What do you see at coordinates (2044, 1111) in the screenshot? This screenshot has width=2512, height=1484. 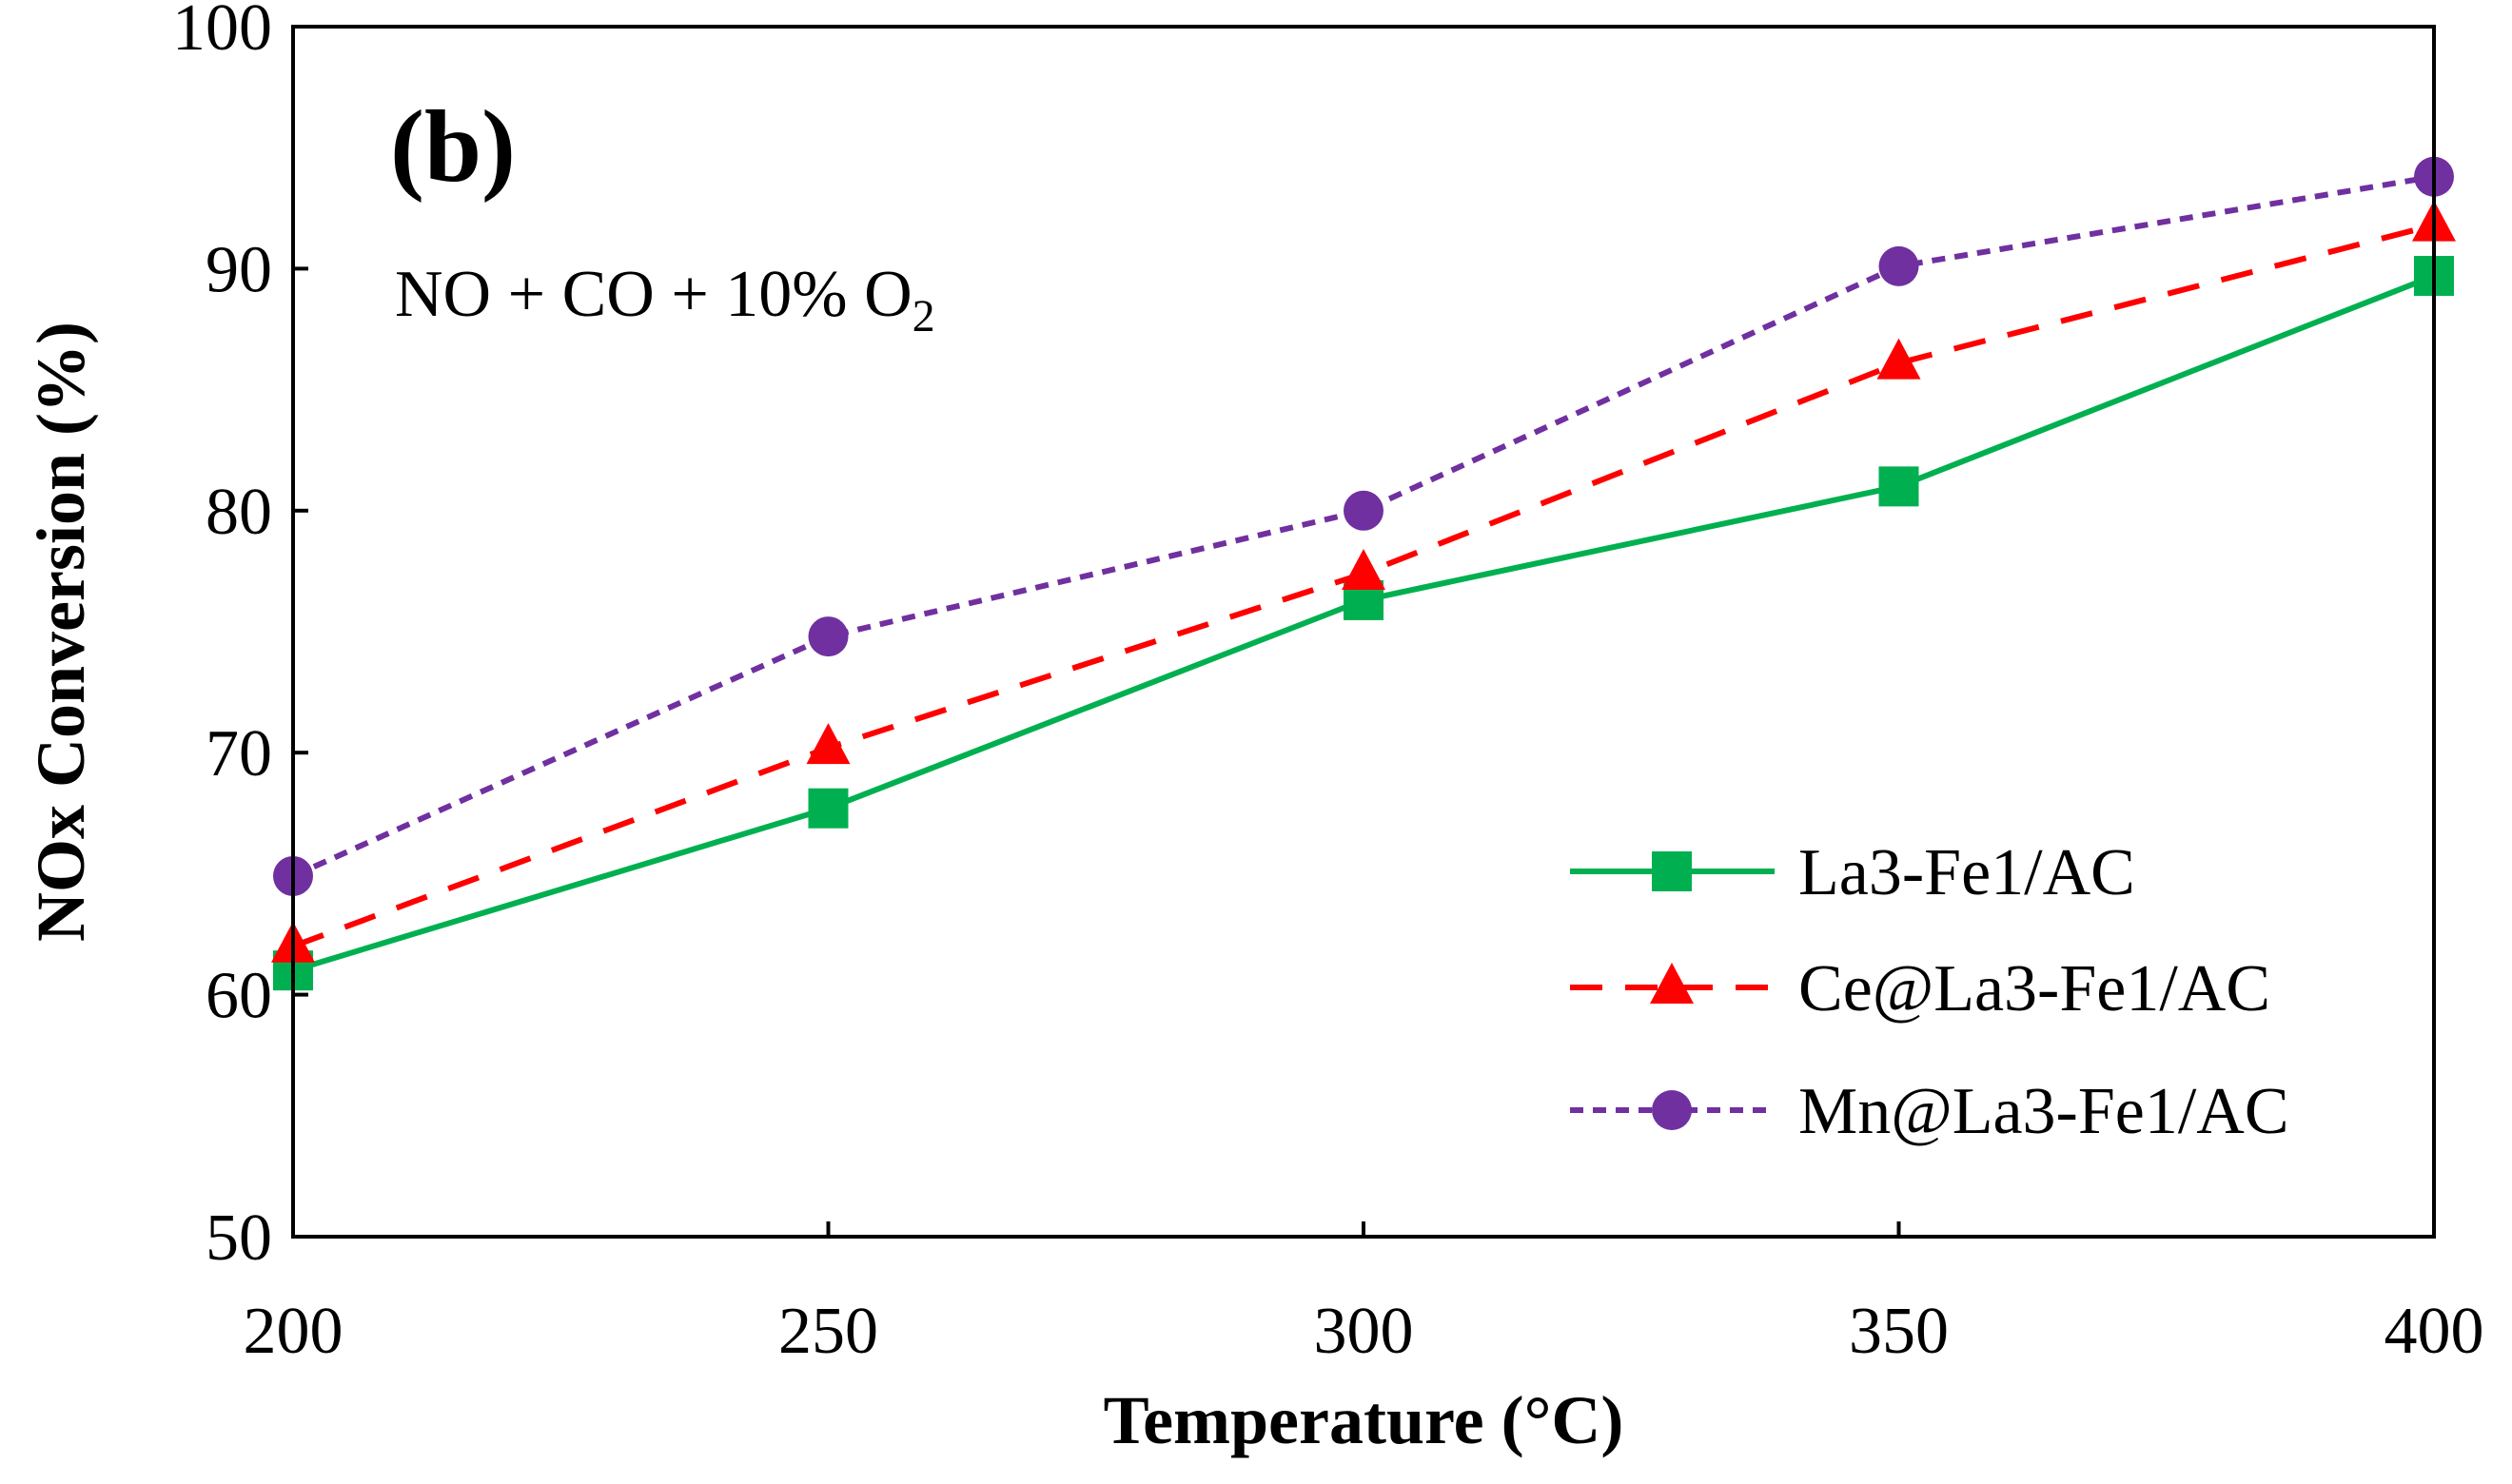 I see `legend-label-3: Mn@La3-Fe1/AC` at bounding box center [2044, 1111].